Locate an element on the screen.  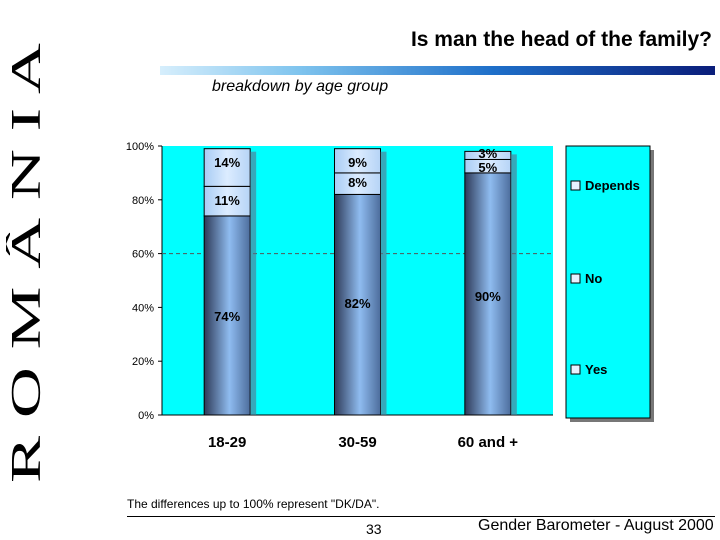
bar-segment-yes is located at coordinates (357, 304).